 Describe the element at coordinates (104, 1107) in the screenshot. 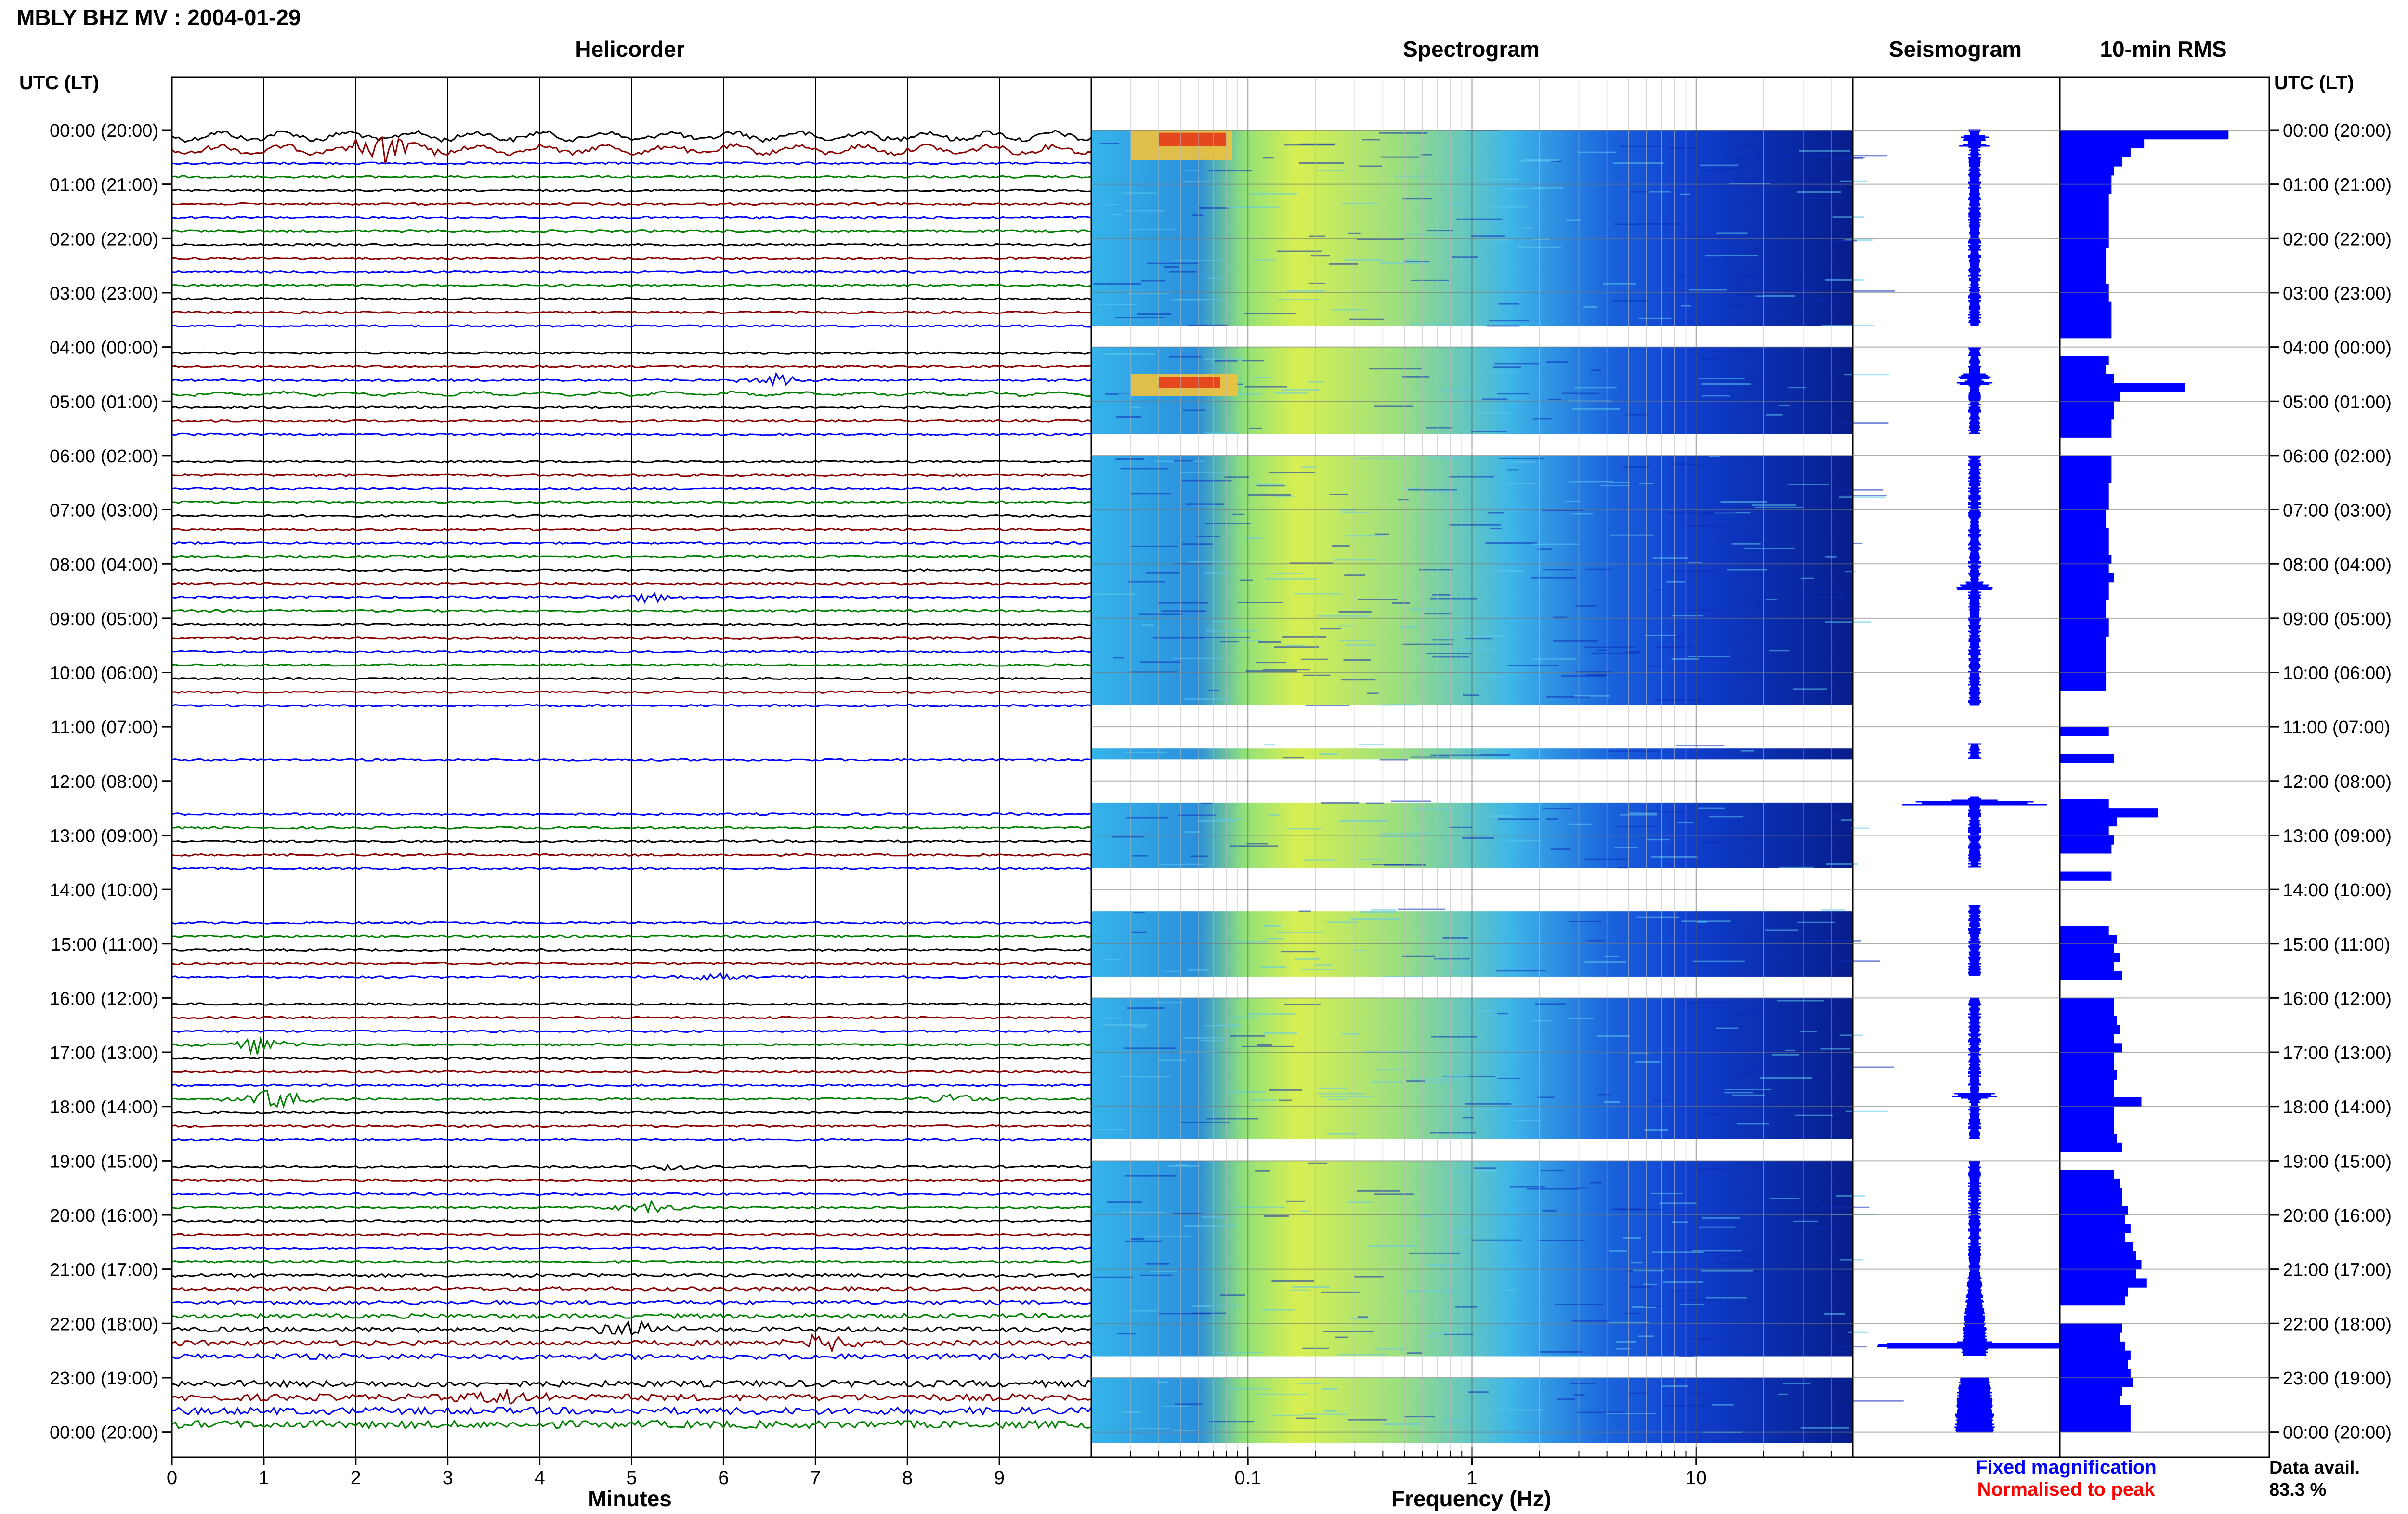

I see `hour-label-left: 18:00 (14:00)` at that location.